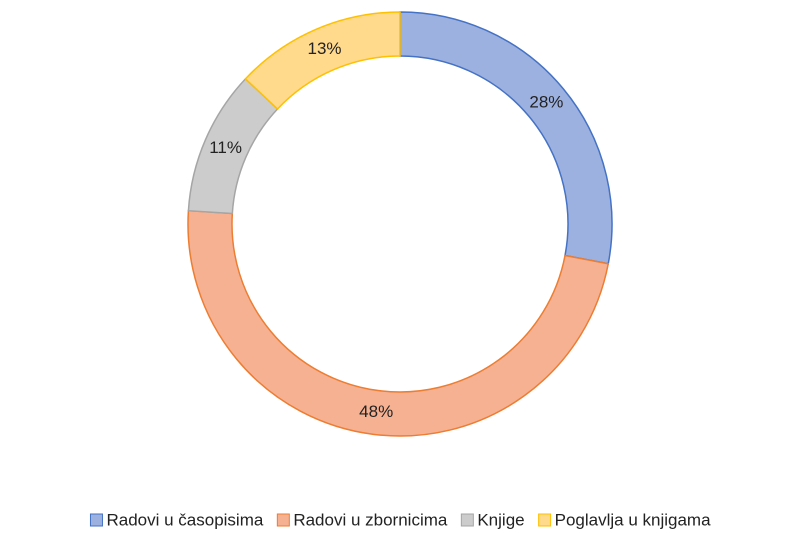 This screenshot has height=533, width=801. I want to click on data-label: 13%, so click(325, 48).